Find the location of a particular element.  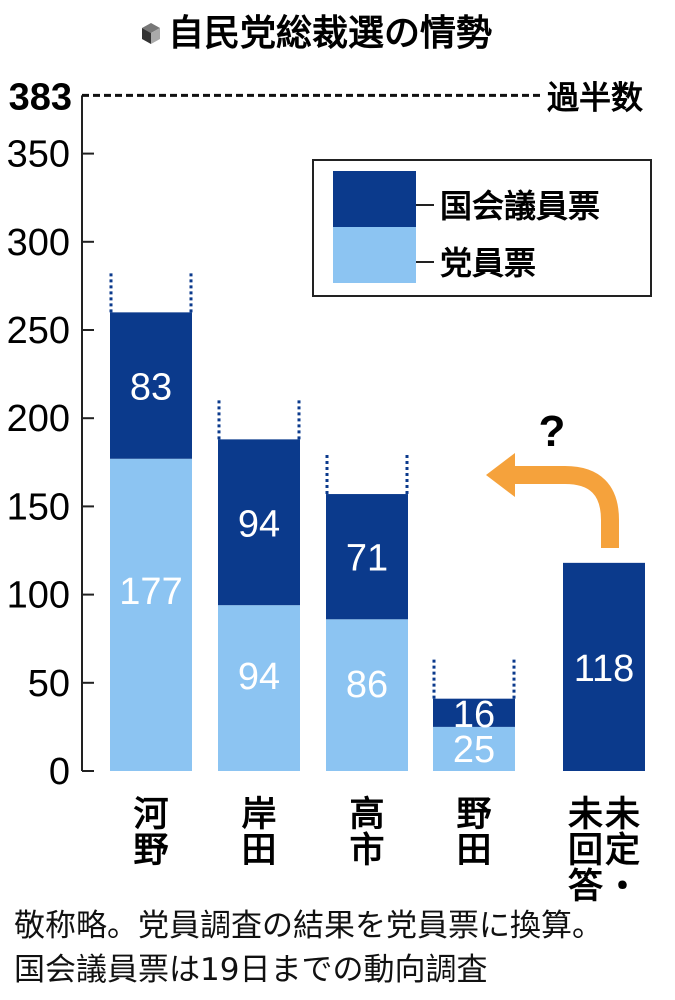

y-tick-label: 50 is located at coordinates (49, 684).